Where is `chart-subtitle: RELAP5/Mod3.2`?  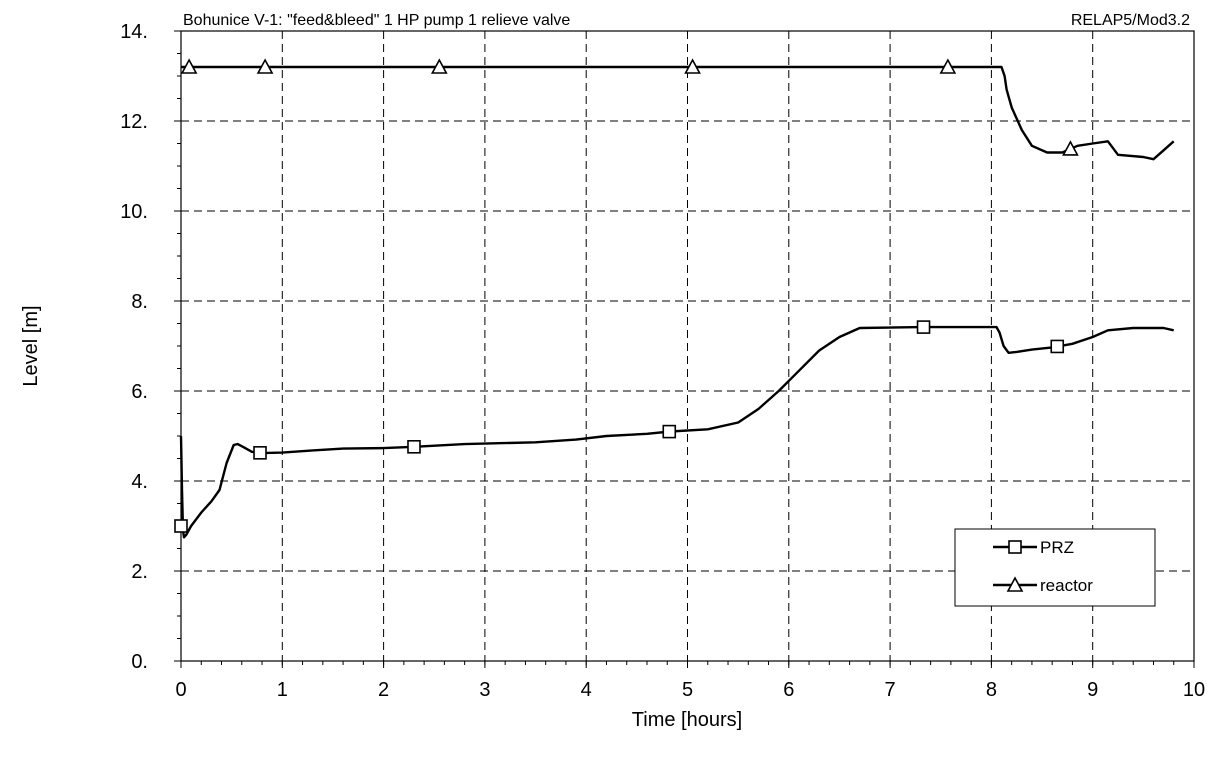
chart-subtitle: RELAP5/Mod3.2 is located at coordinates (1130, 20).